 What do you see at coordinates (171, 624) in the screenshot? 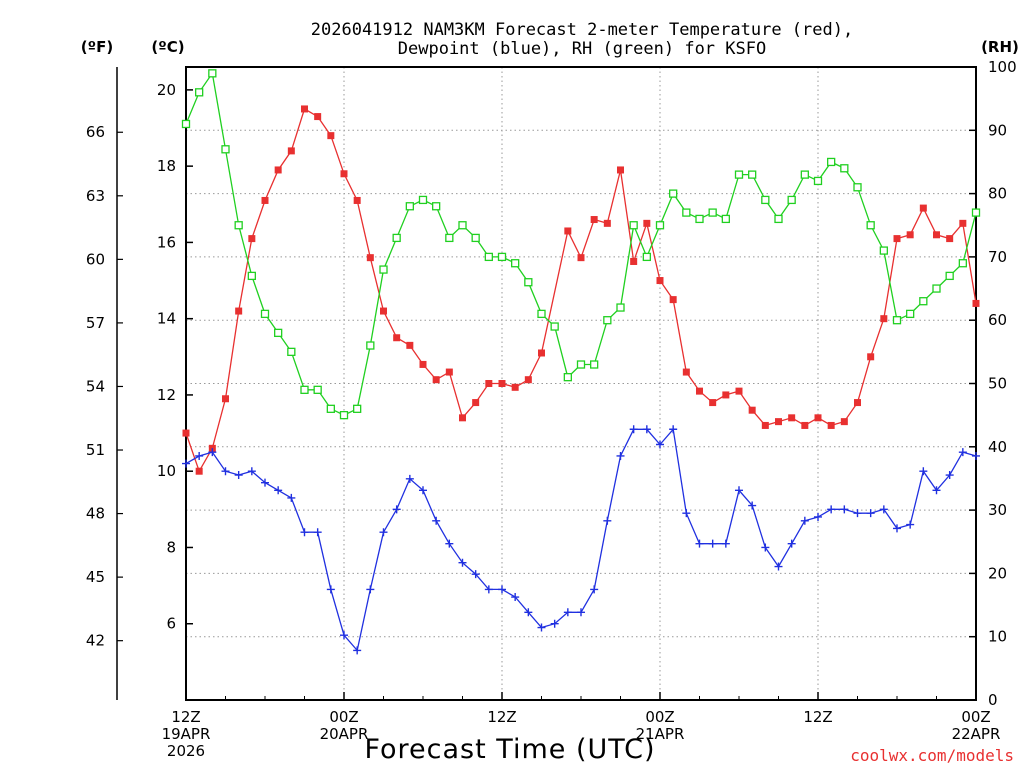
I see `celsius-tick-label: 6` at bounding box center [171, 624].